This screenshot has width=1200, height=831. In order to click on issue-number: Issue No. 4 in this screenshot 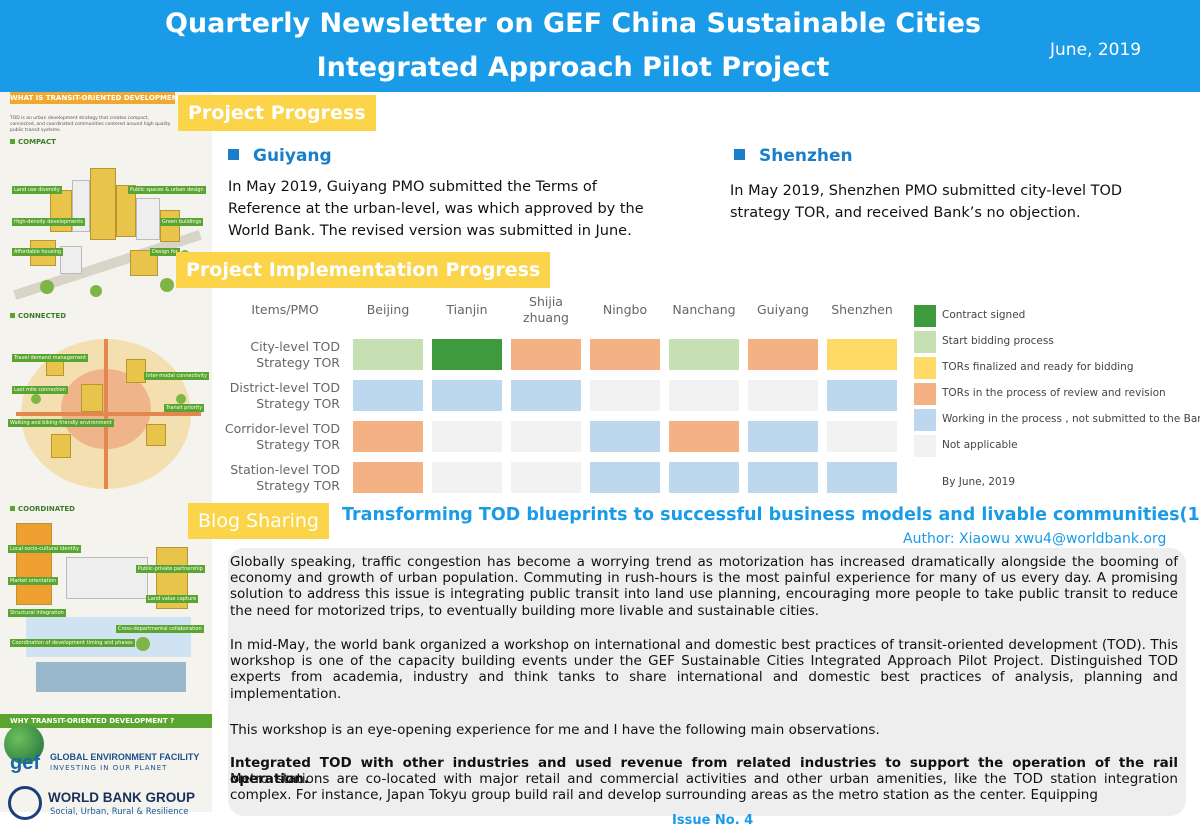, I will do `click(713, 820)`.